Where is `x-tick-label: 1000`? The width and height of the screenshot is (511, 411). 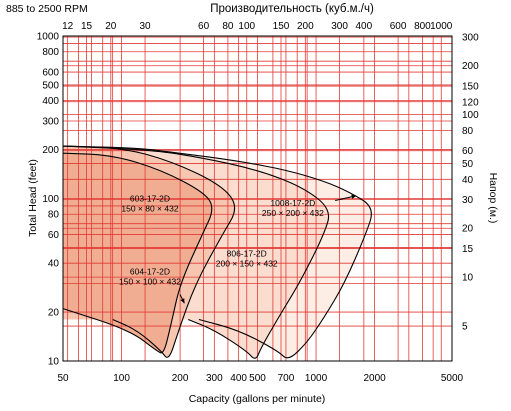
x-tick-label: 1000 is located at coordinates (316, 378).